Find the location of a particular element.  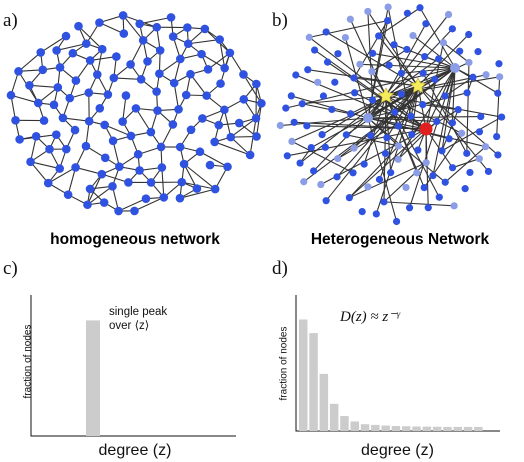

xlabel-c: degree (z) is located at coordinates (135, 450).